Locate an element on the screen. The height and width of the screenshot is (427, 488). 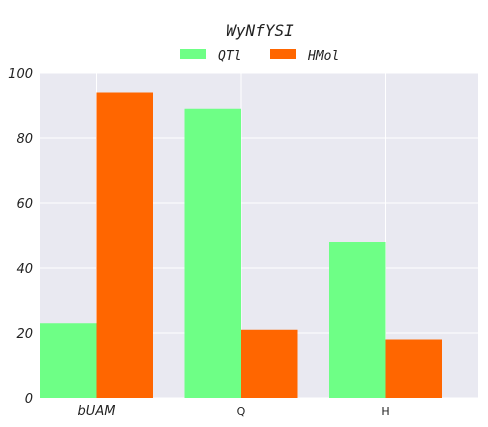
y-tick-label: 20 is located at coordinates (24, 334).